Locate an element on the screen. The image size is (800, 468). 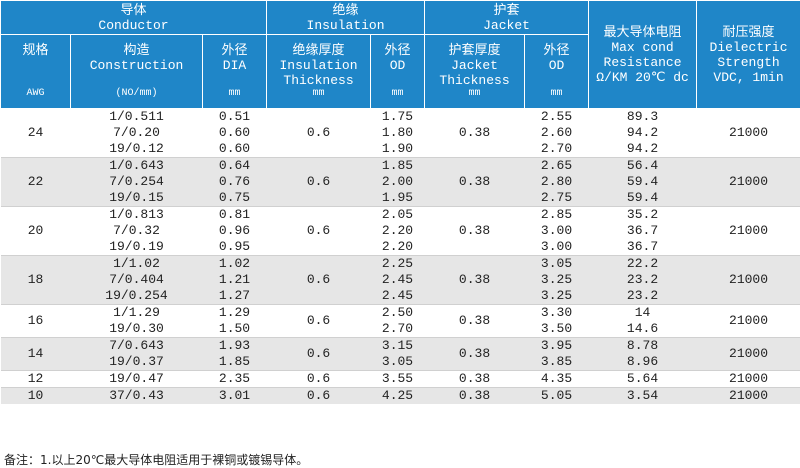
construction-cell: 19/0.47 is located at coordinates (136, 379).